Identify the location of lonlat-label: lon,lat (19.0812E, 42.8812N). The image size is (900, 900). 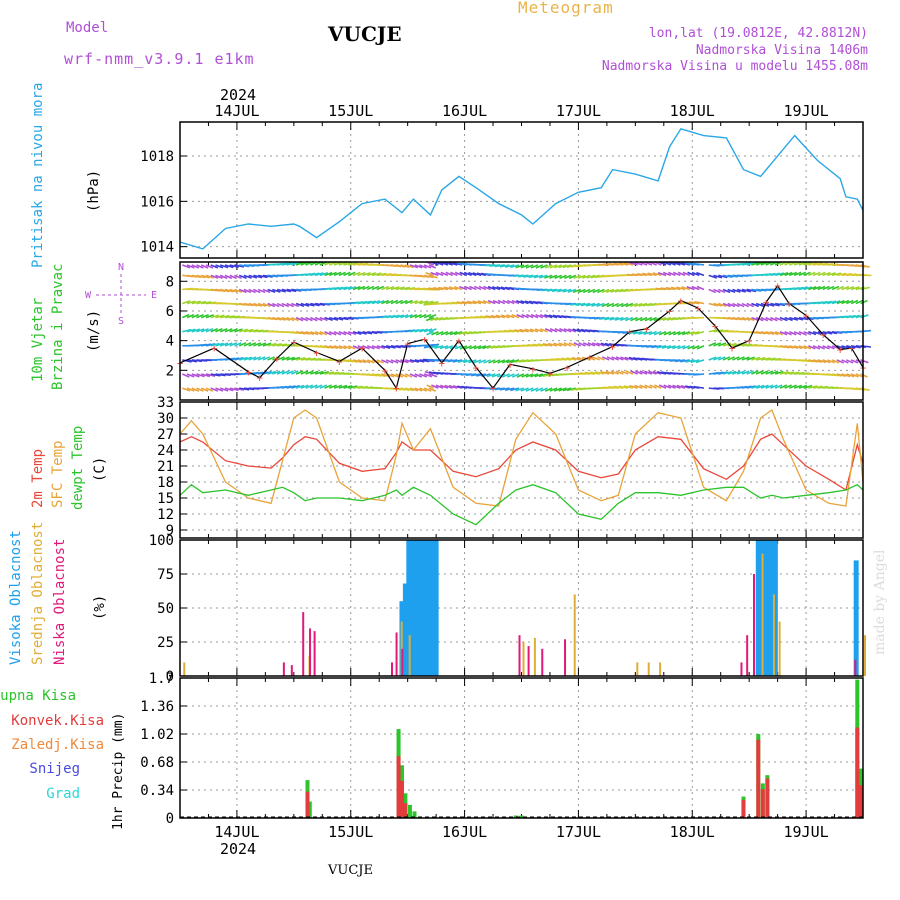
(758, 33).